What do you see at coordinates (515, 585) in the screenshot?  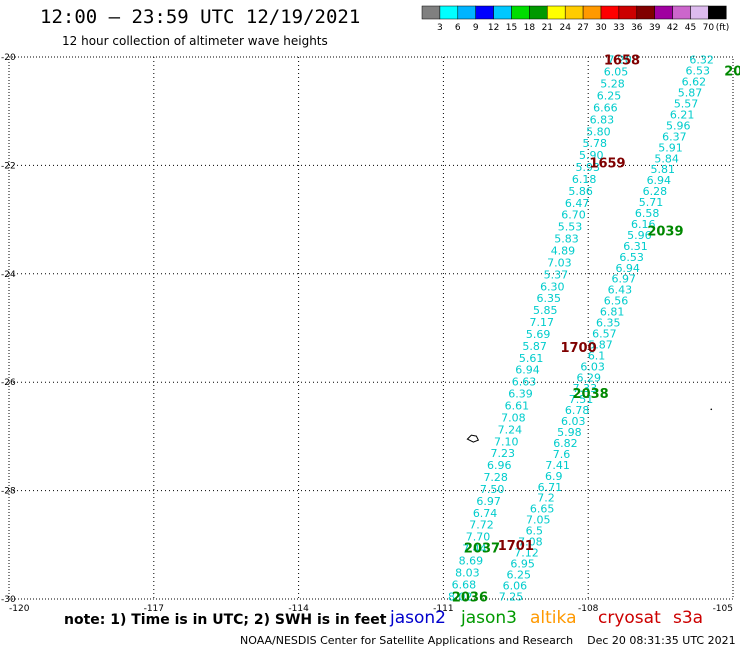 I see `wave-height-label: 6.06` at bounding box center [515, 585].